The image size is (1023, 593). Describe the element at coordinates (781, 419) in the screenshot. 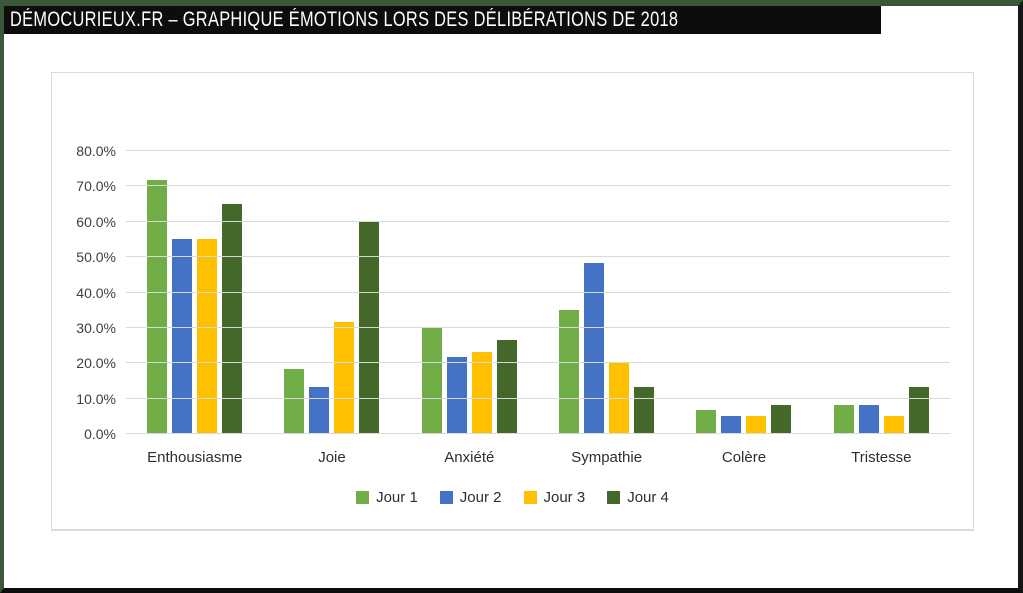

I see `bar-jour-4-colere` at that location.